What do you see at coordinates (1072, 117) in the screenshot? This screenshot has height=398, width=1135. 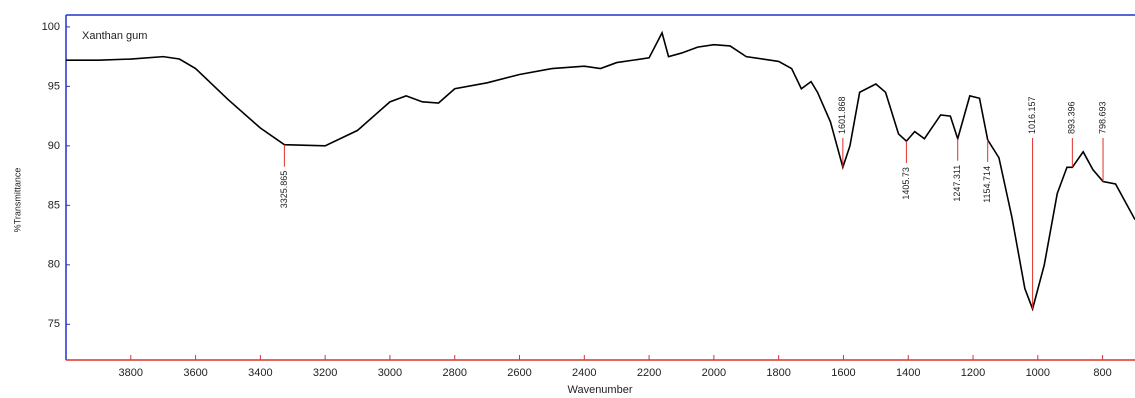 I see `peak-label: 893.396` at bounding box center [1072, 117].